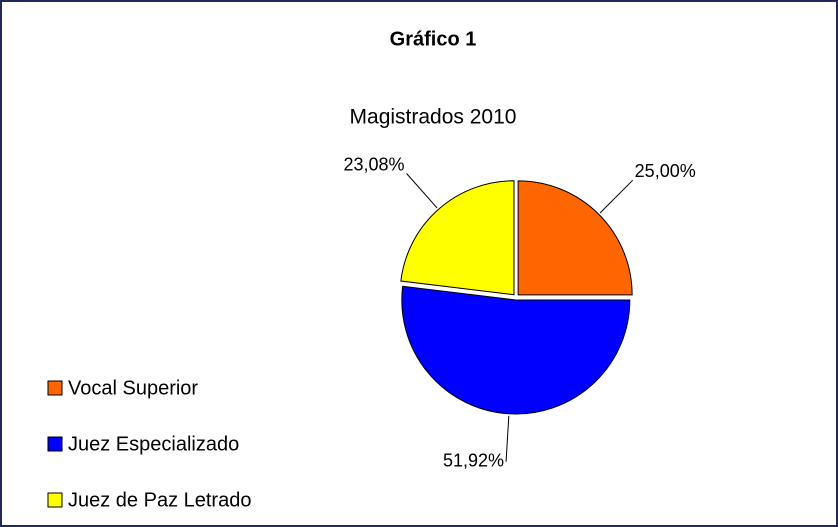 Image resolution: width=838 pixels, height=527 pixels. What do you see at coordinates (159, 500) in the screenshot?
I see `legend-label: Juez de Paz Letrado` at bounding box center [159, 500].